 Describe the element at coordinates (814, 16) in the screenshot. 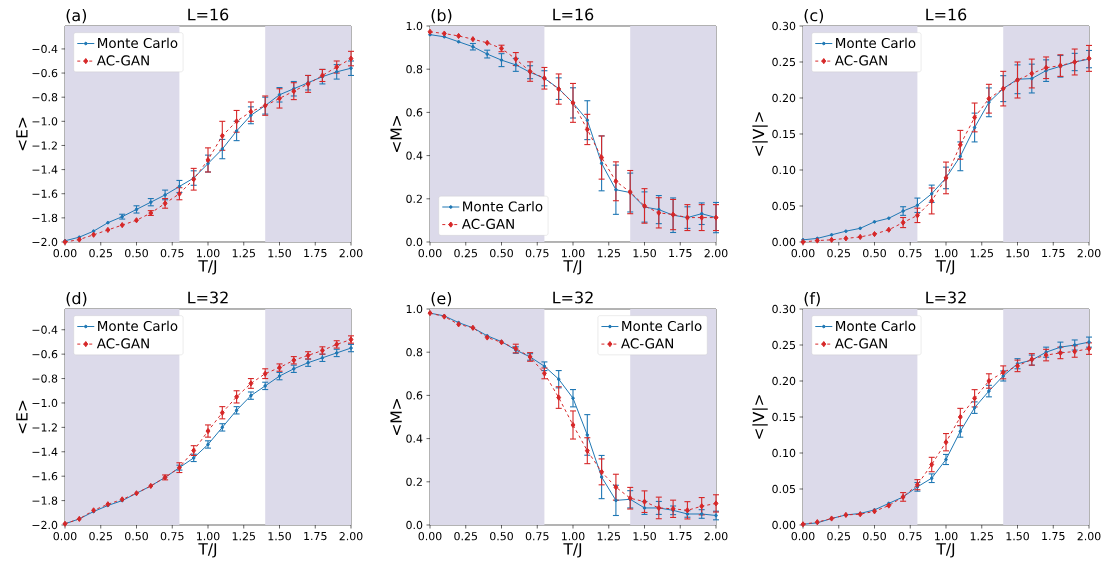

I see `text: (c)` at that location.